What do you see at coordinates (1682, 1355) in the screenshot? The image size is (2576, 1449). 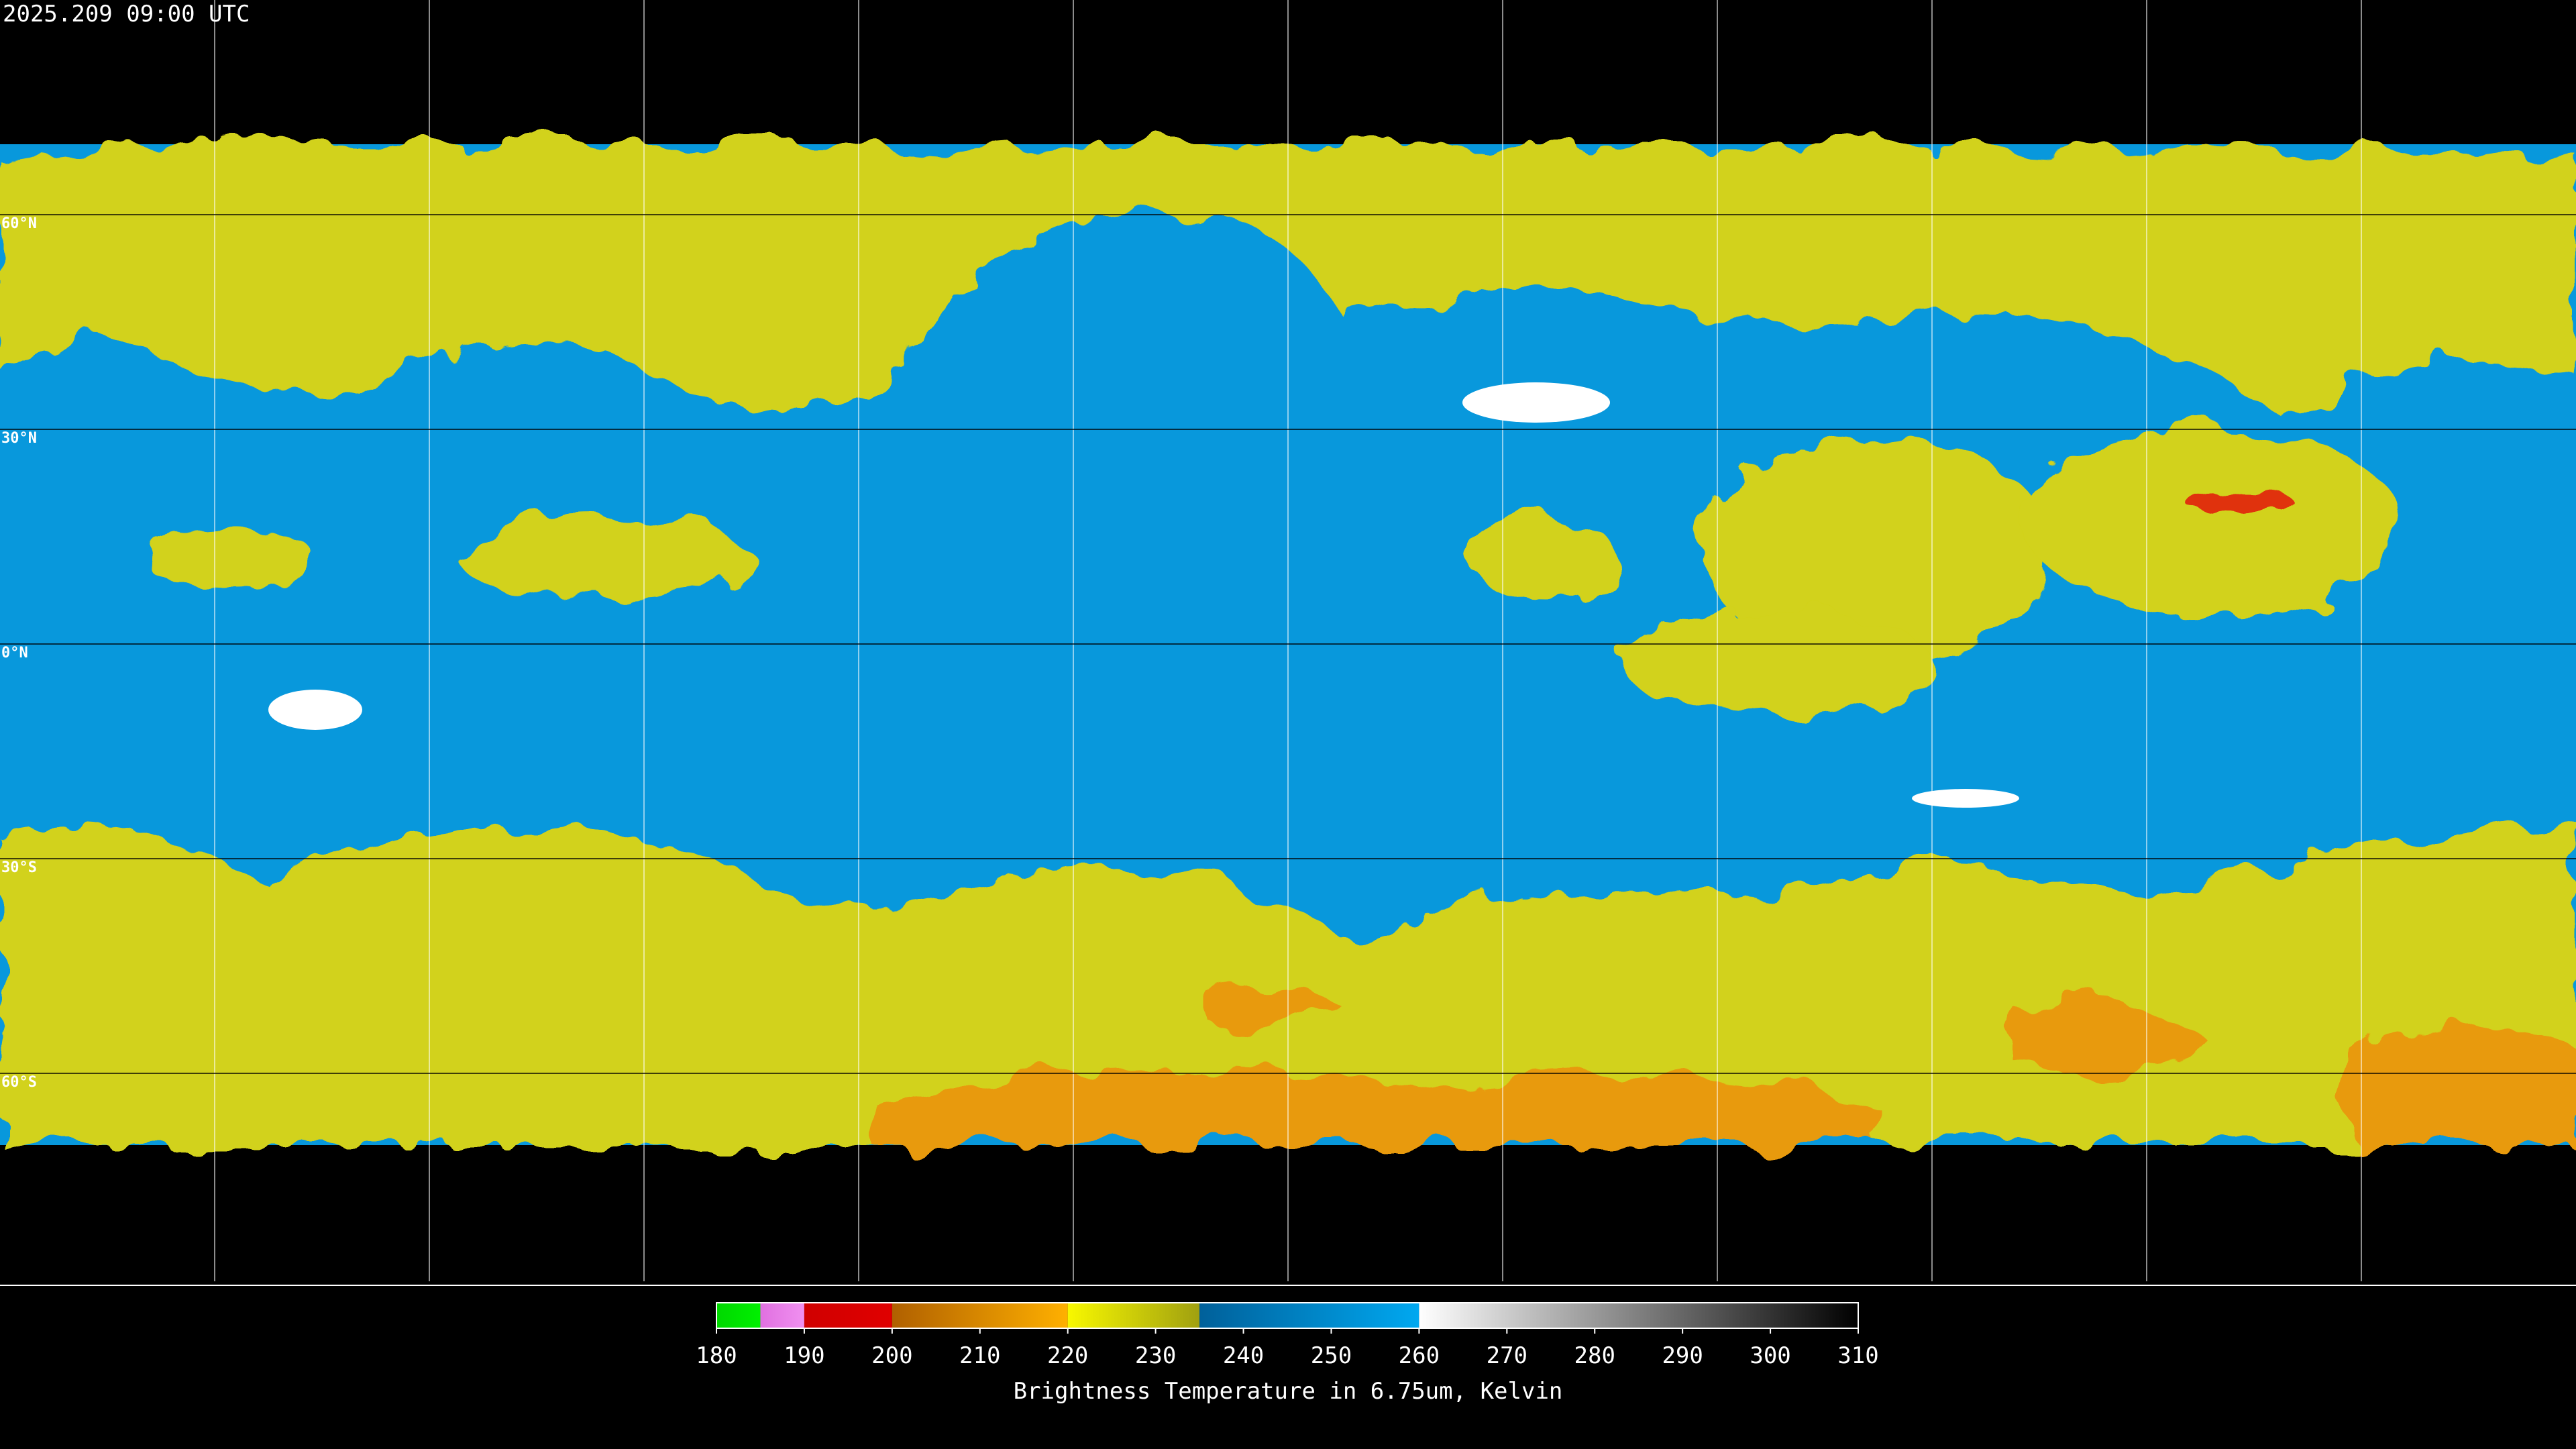 I see `colorbar-tick-label: 290` at bounding box center [1682, 1355].